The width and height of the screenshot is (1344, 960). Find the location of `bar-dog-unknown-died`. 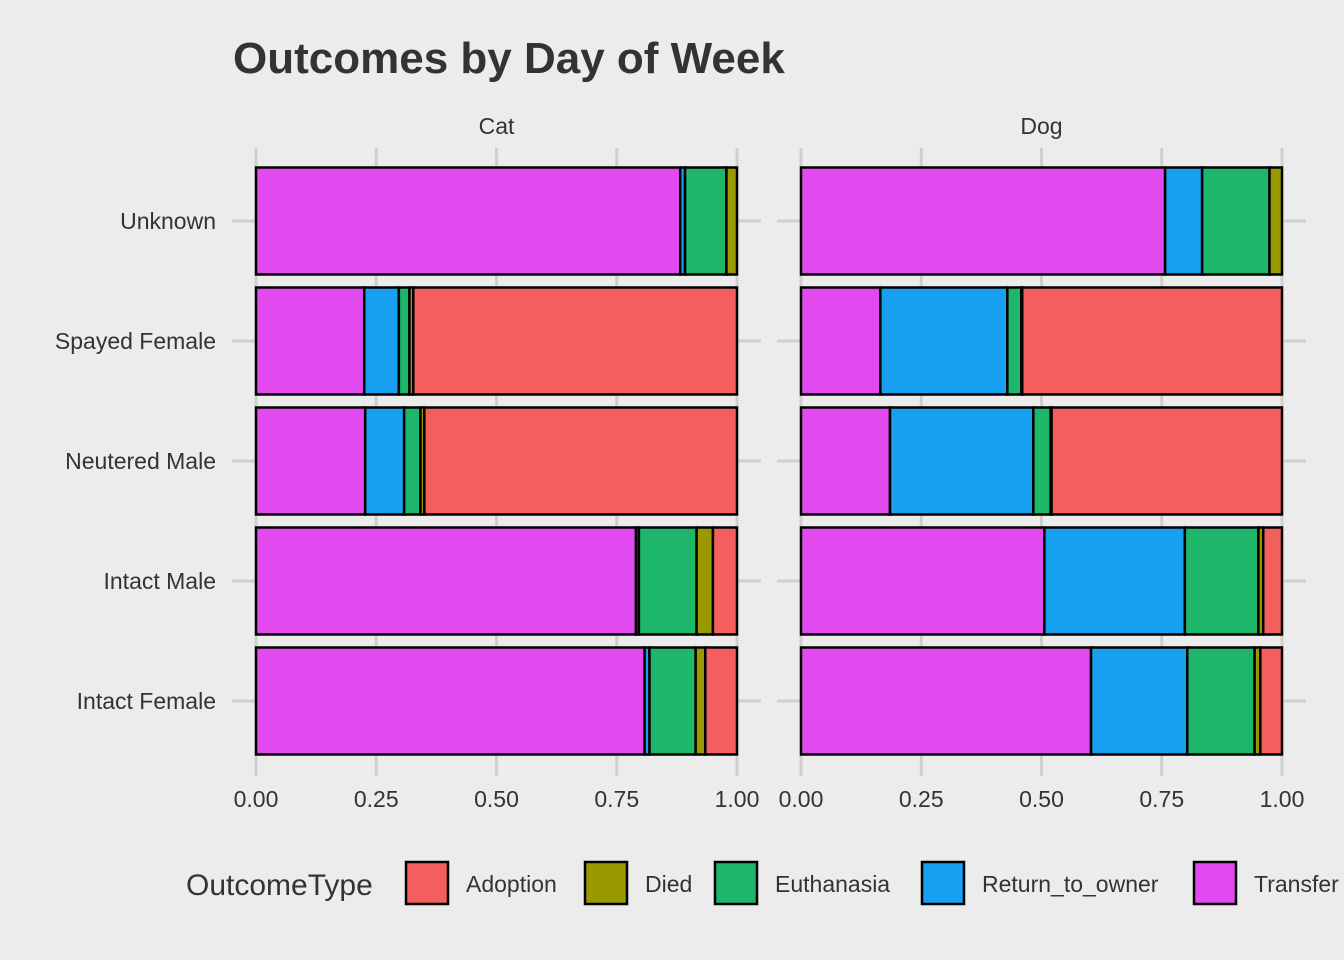

bar-dog-unknown-died is located at coordinates (1276, 221).